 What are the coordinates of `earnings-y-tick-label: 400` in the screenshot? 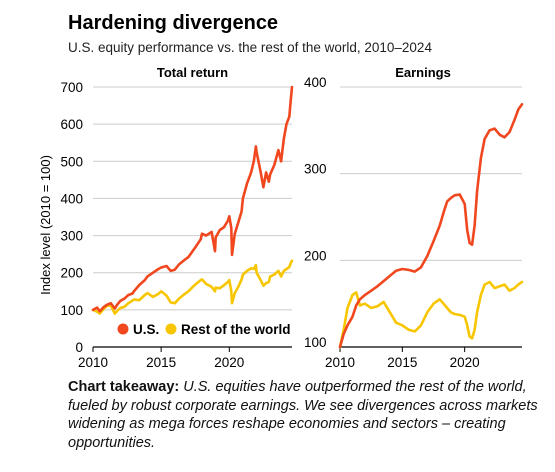 It's located at (315, 82).